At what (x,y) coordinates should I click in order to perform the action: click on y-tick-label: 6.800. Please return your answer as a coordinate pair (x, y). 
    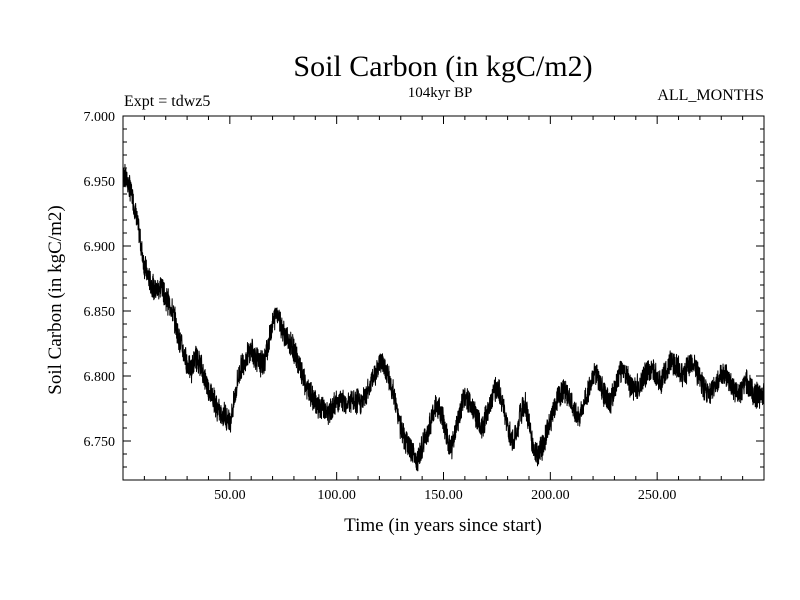
    Looking at the image, I should click on (100, 377).